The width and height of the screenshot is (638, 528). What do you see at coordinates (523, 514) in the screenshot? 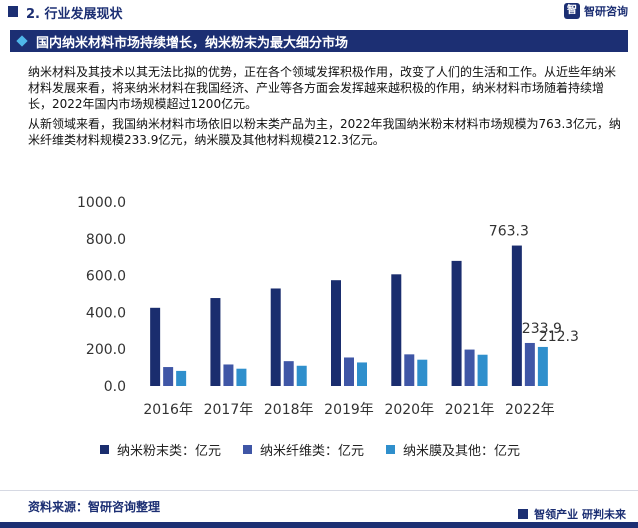
I see `footer-logo-icon` at bounding box center [523, 514].